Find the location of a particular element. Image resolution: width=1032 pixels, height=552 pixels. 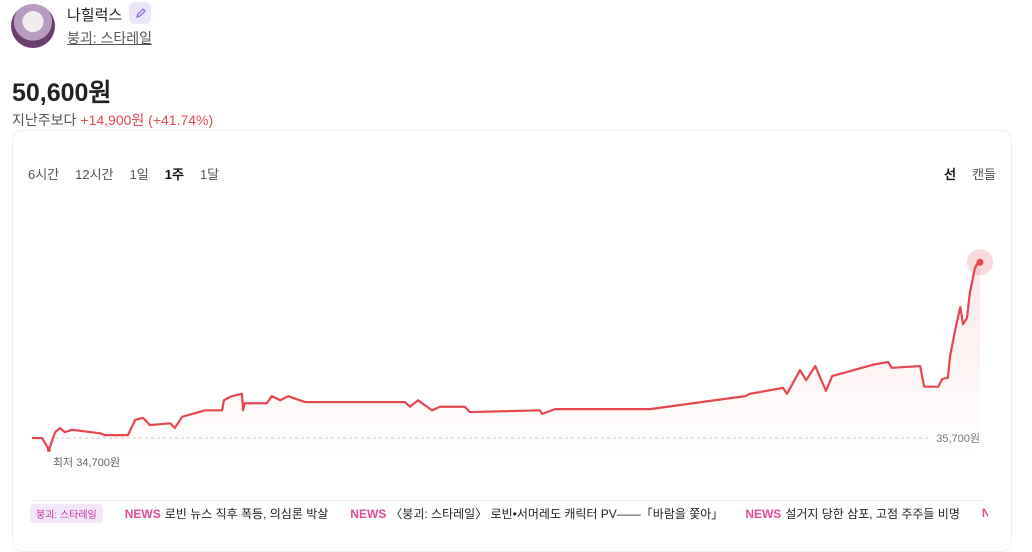

avatar is located at coordinates (33, 26).